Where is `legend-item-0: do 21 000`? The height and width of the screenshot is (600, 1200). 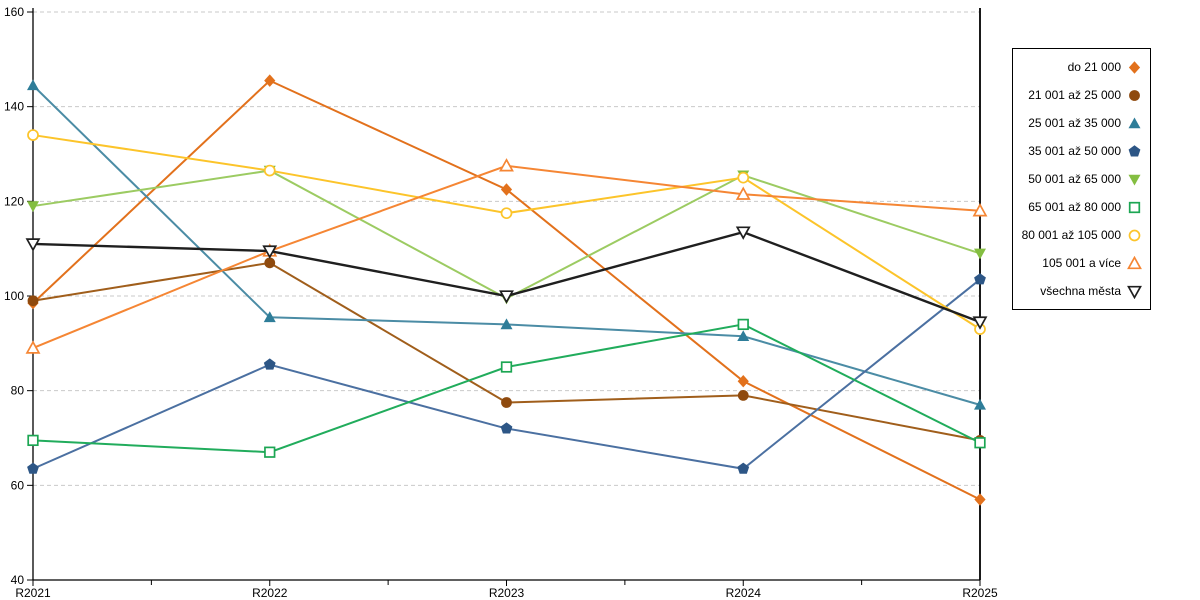 legend-item-0: do 21 000 is located at coordinates (1080, 67).